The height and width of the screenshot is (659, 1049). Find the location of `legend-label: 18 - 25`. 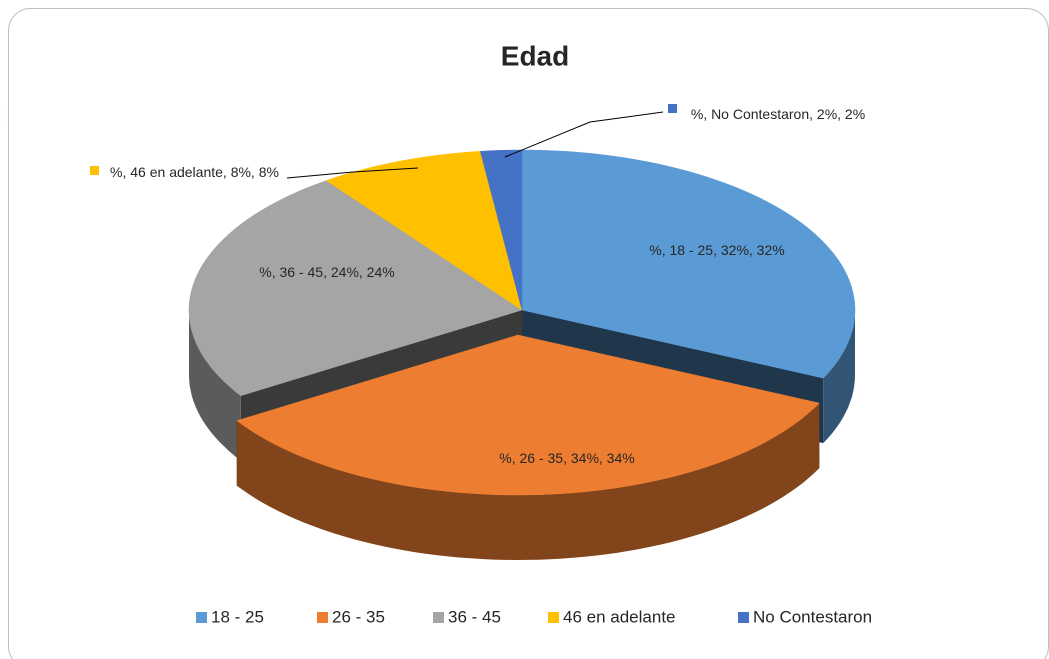

legend-label: 18 - 25 is located at coordinates (237, 616).